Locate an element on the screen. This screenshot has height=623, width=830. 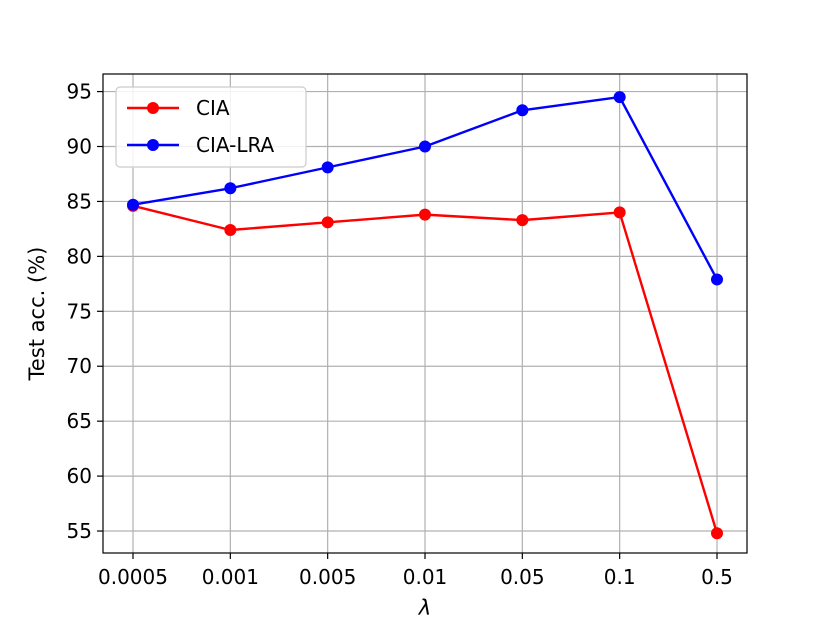
legend-label: CIA is located at coordinates (213, 108).